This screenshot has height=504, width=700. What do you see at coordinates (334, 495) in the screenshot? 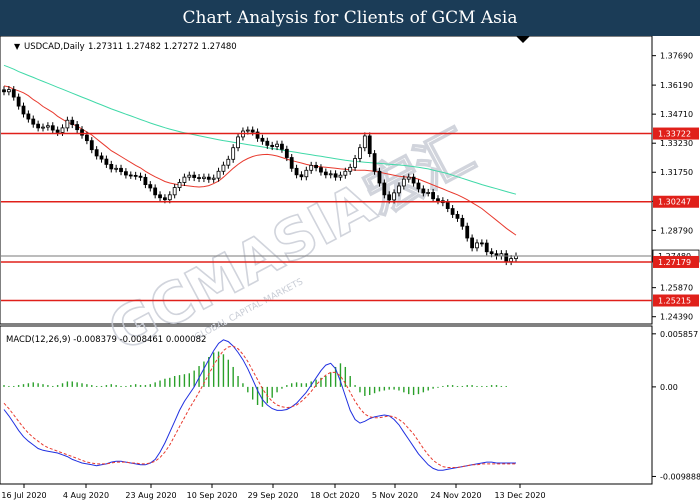
I see `x-tick-label: 18 Oct 2020` at bounding box center [334, 495].